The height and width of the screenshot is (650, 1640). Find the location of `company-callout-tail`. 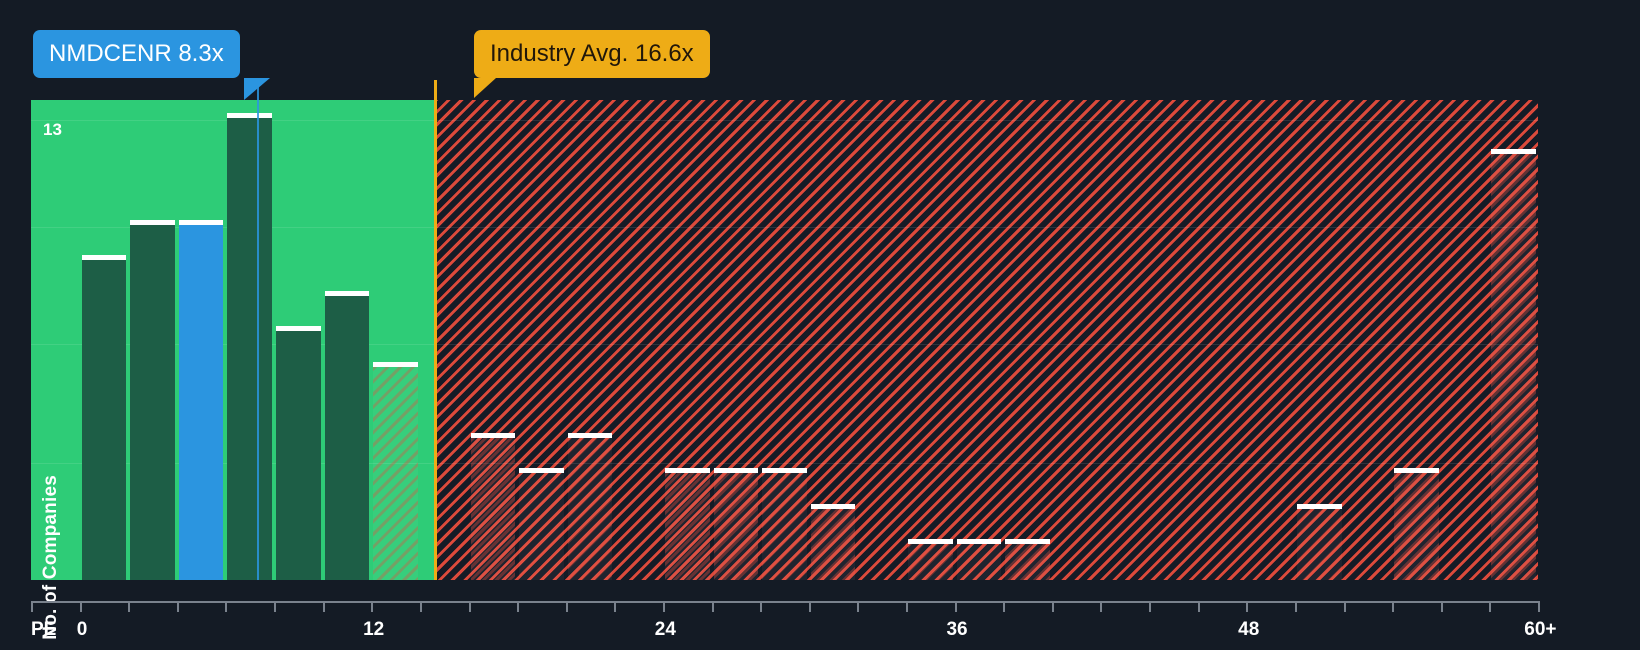

company-callout-tail is located at coordinates (257, 89).